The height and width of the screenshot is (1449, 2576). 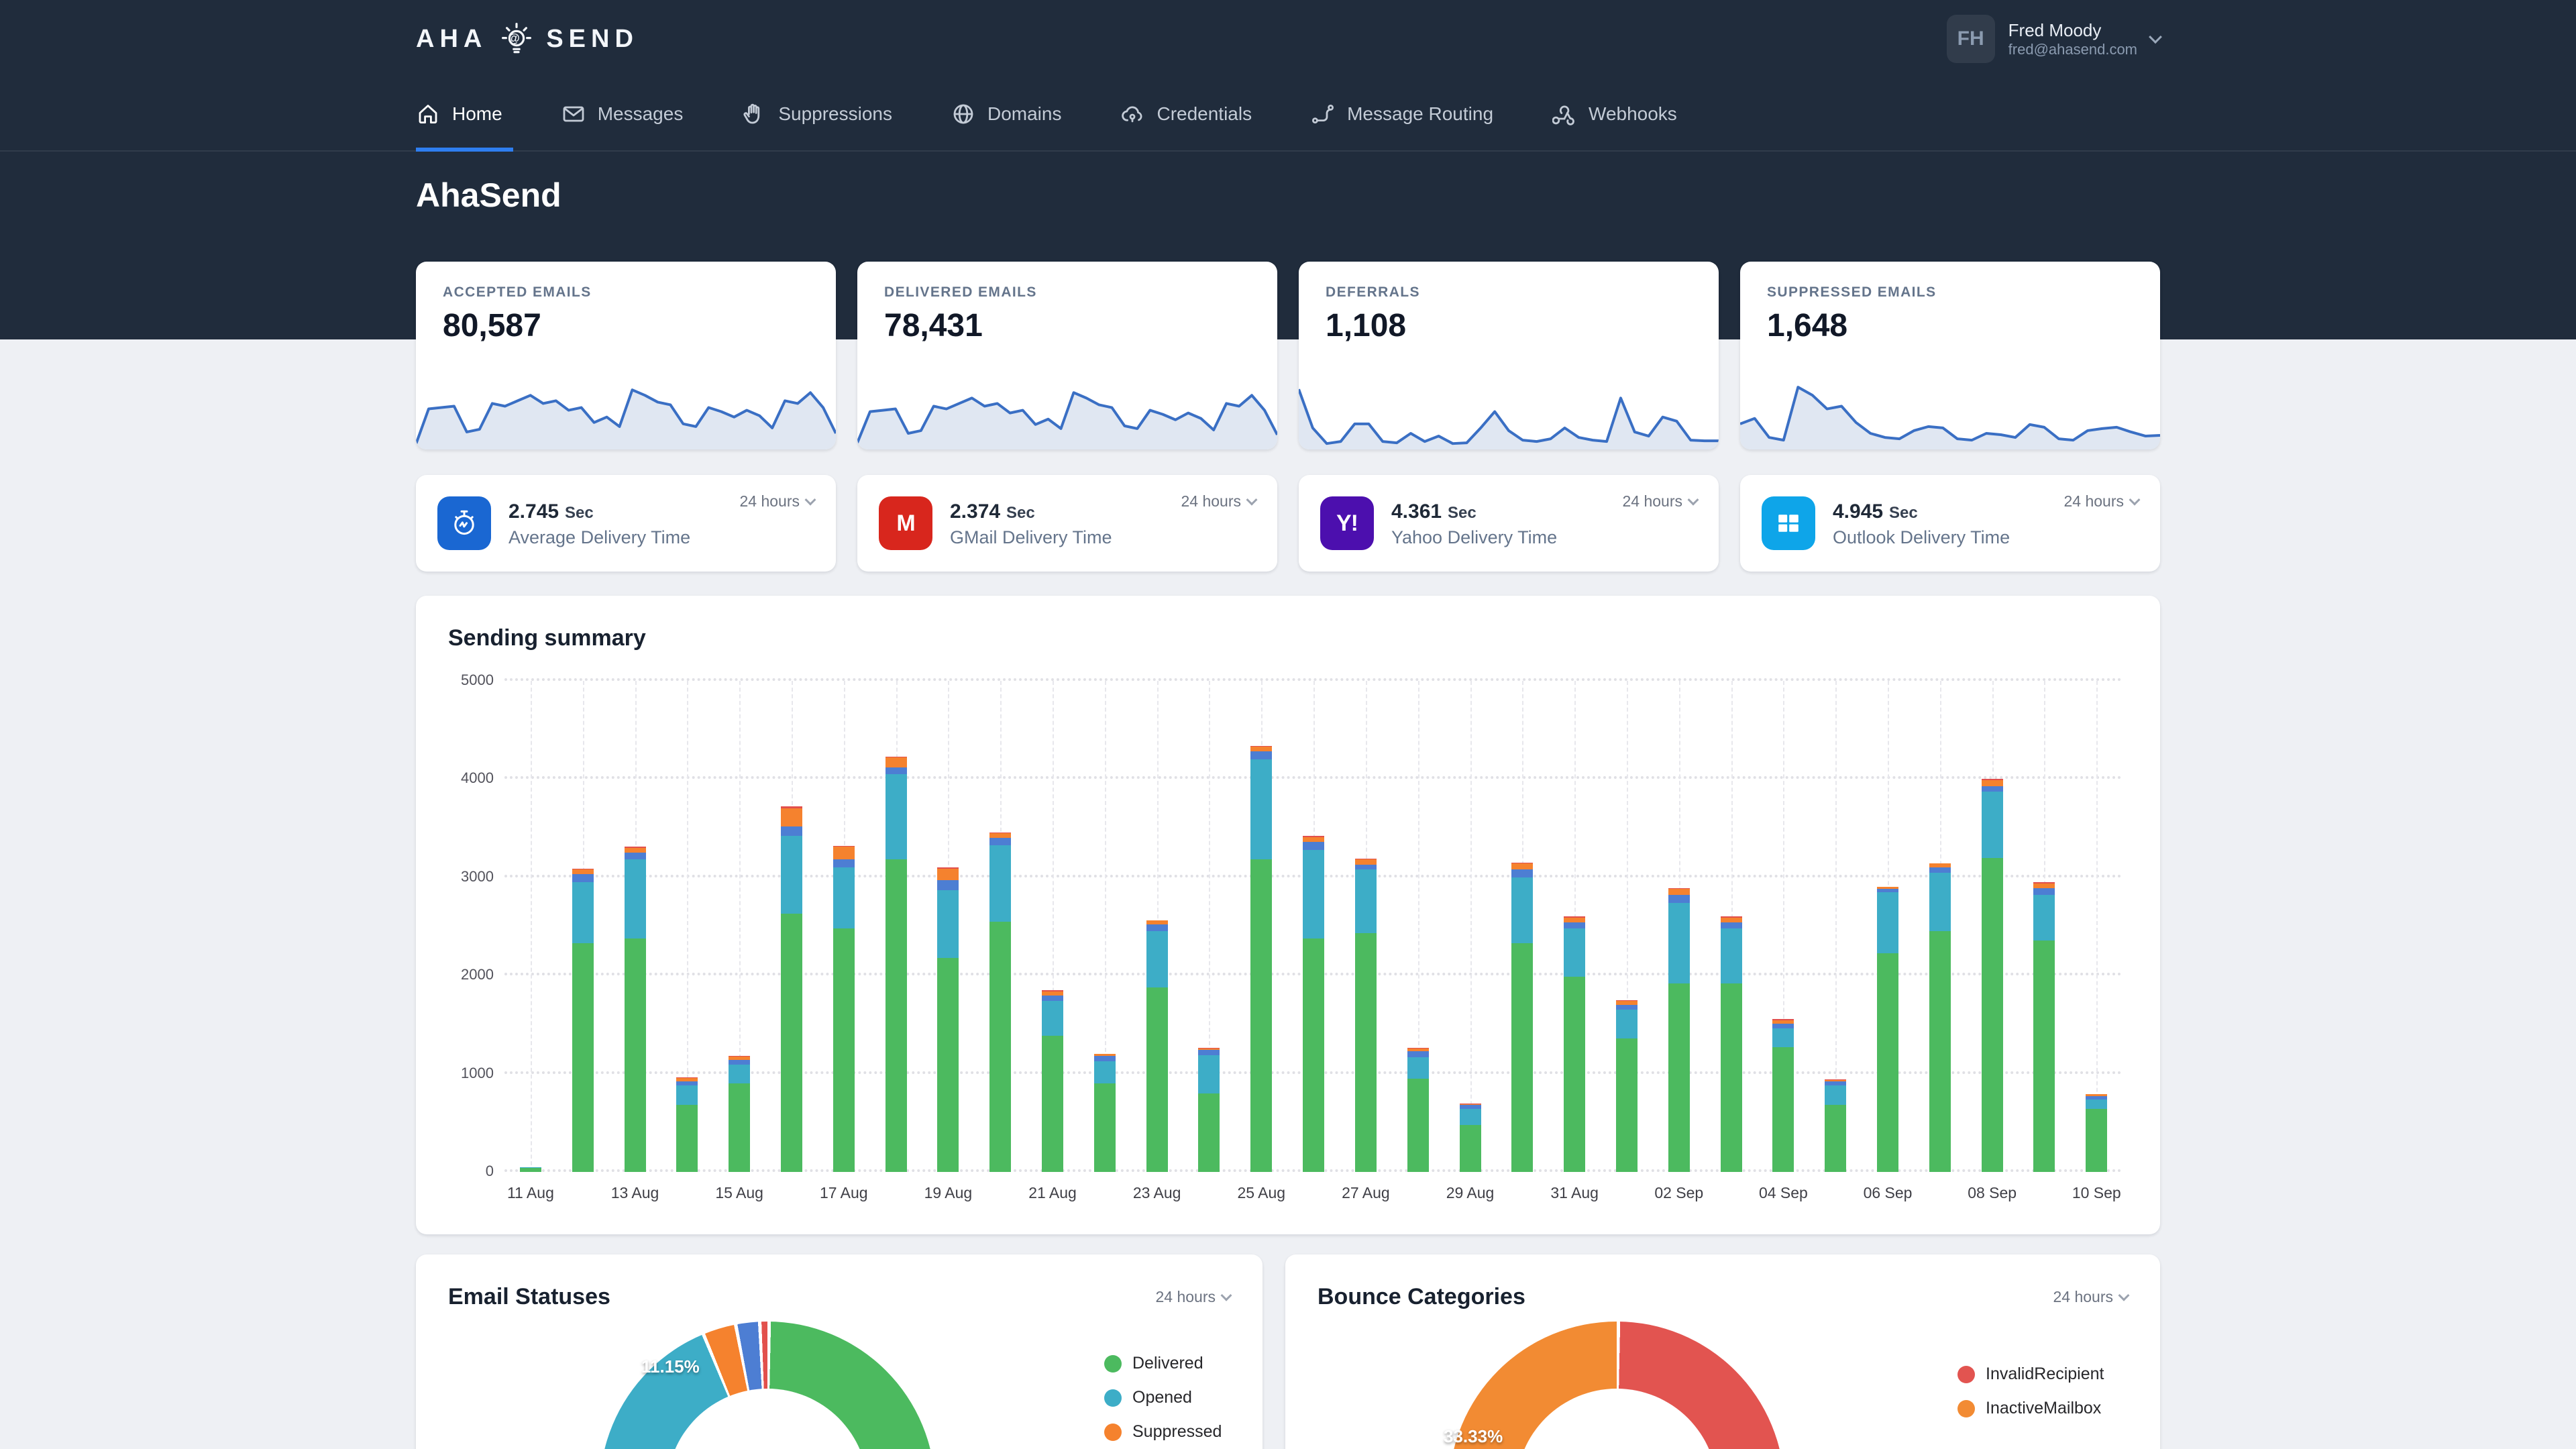 I want to click on x-tick-label: 13 Aug, so click(x=634, y=1192).